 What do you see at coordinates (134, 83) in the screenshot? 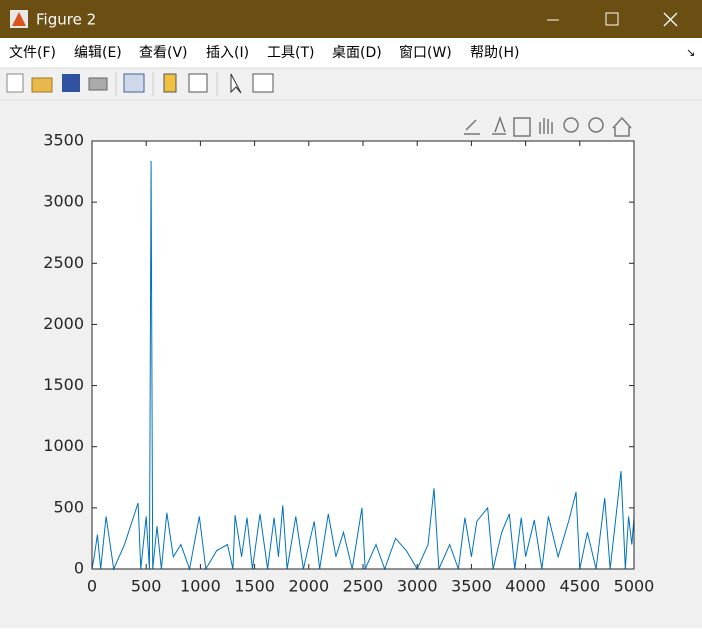
I see `link-button` at bounding box center [134, 83].